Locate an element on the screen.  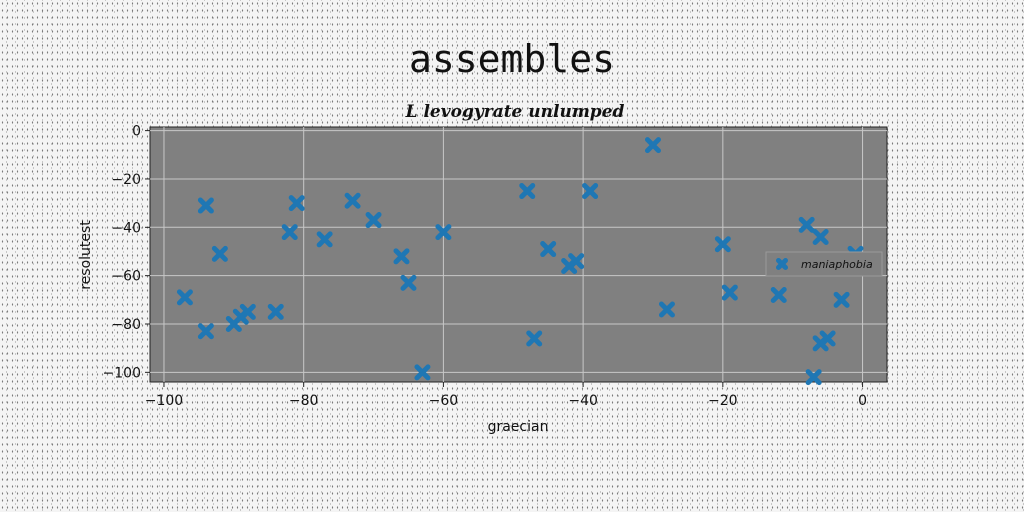
x-tick-label: −60 is located at coordinates (444, 401).